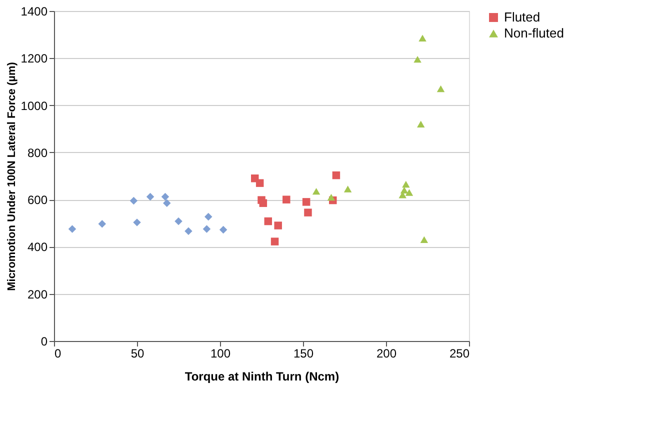  I want to click on x-tick-label: 0, so click(58, 353).